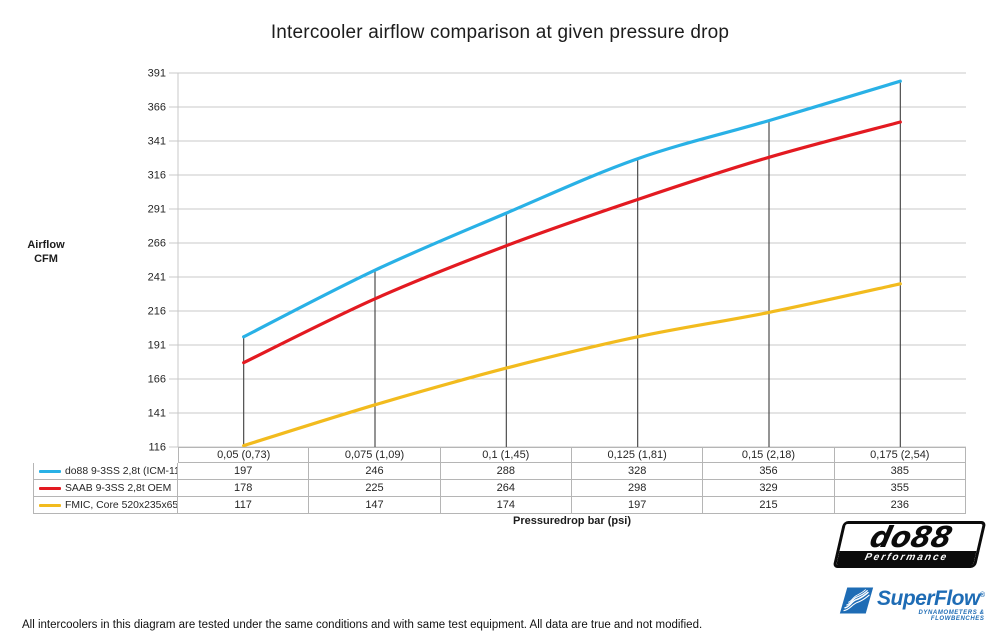 The image size is (1000, 643). I want to click on registered-mark-icon: ®, so click(982, 595).